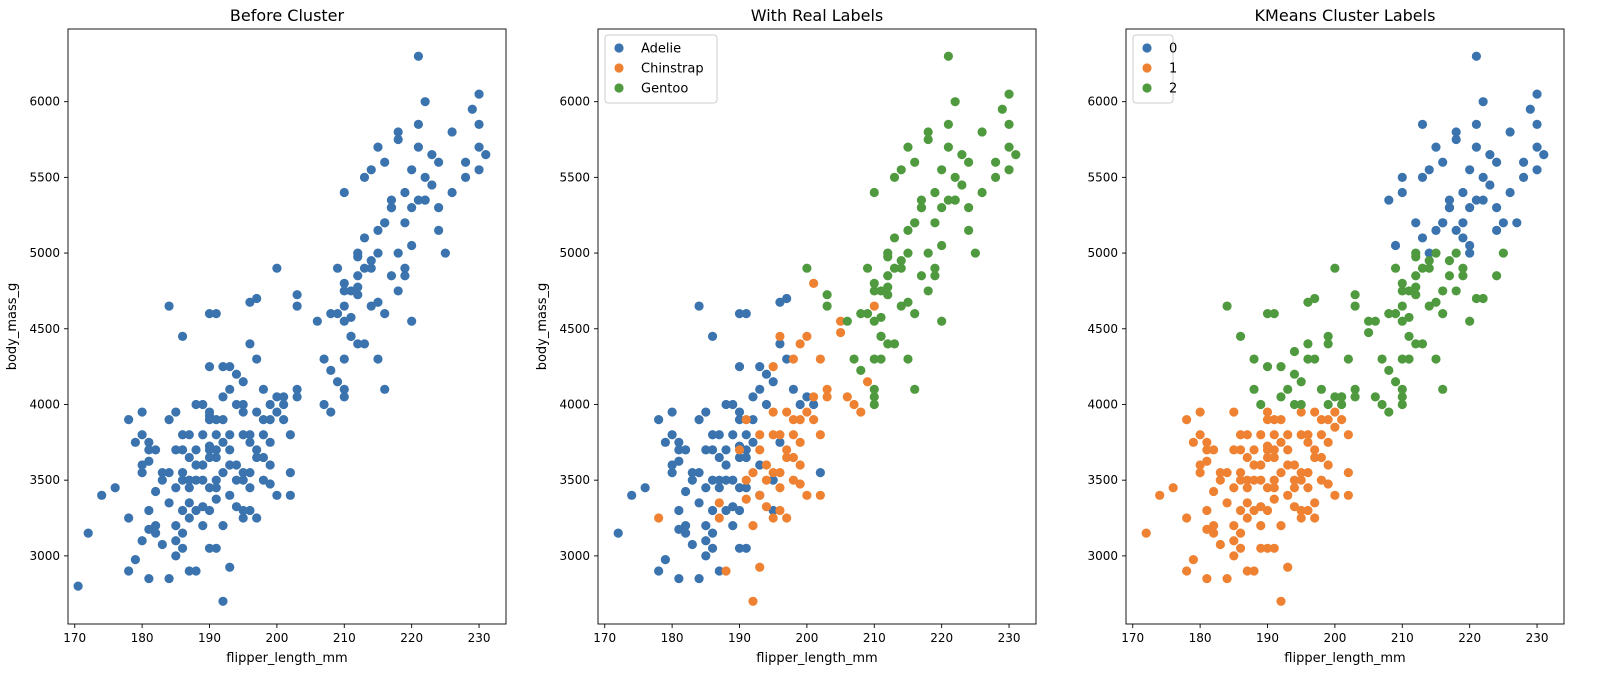  What do you see at coordinates (1173, 49) in the screenshot?
I see `legend-label: 0` at bounding box center [1173, 49].